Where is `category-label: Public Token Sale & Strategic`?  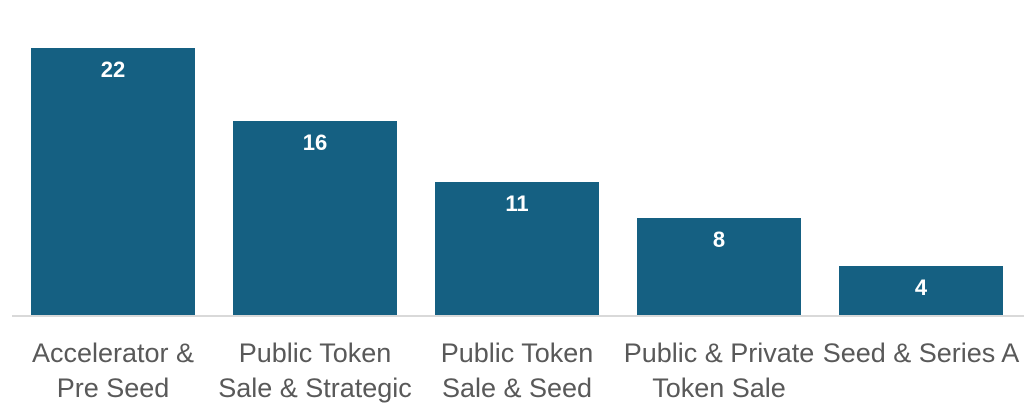
category-label: Public Token Sale & Strategic is located at coordinates (315, 371).